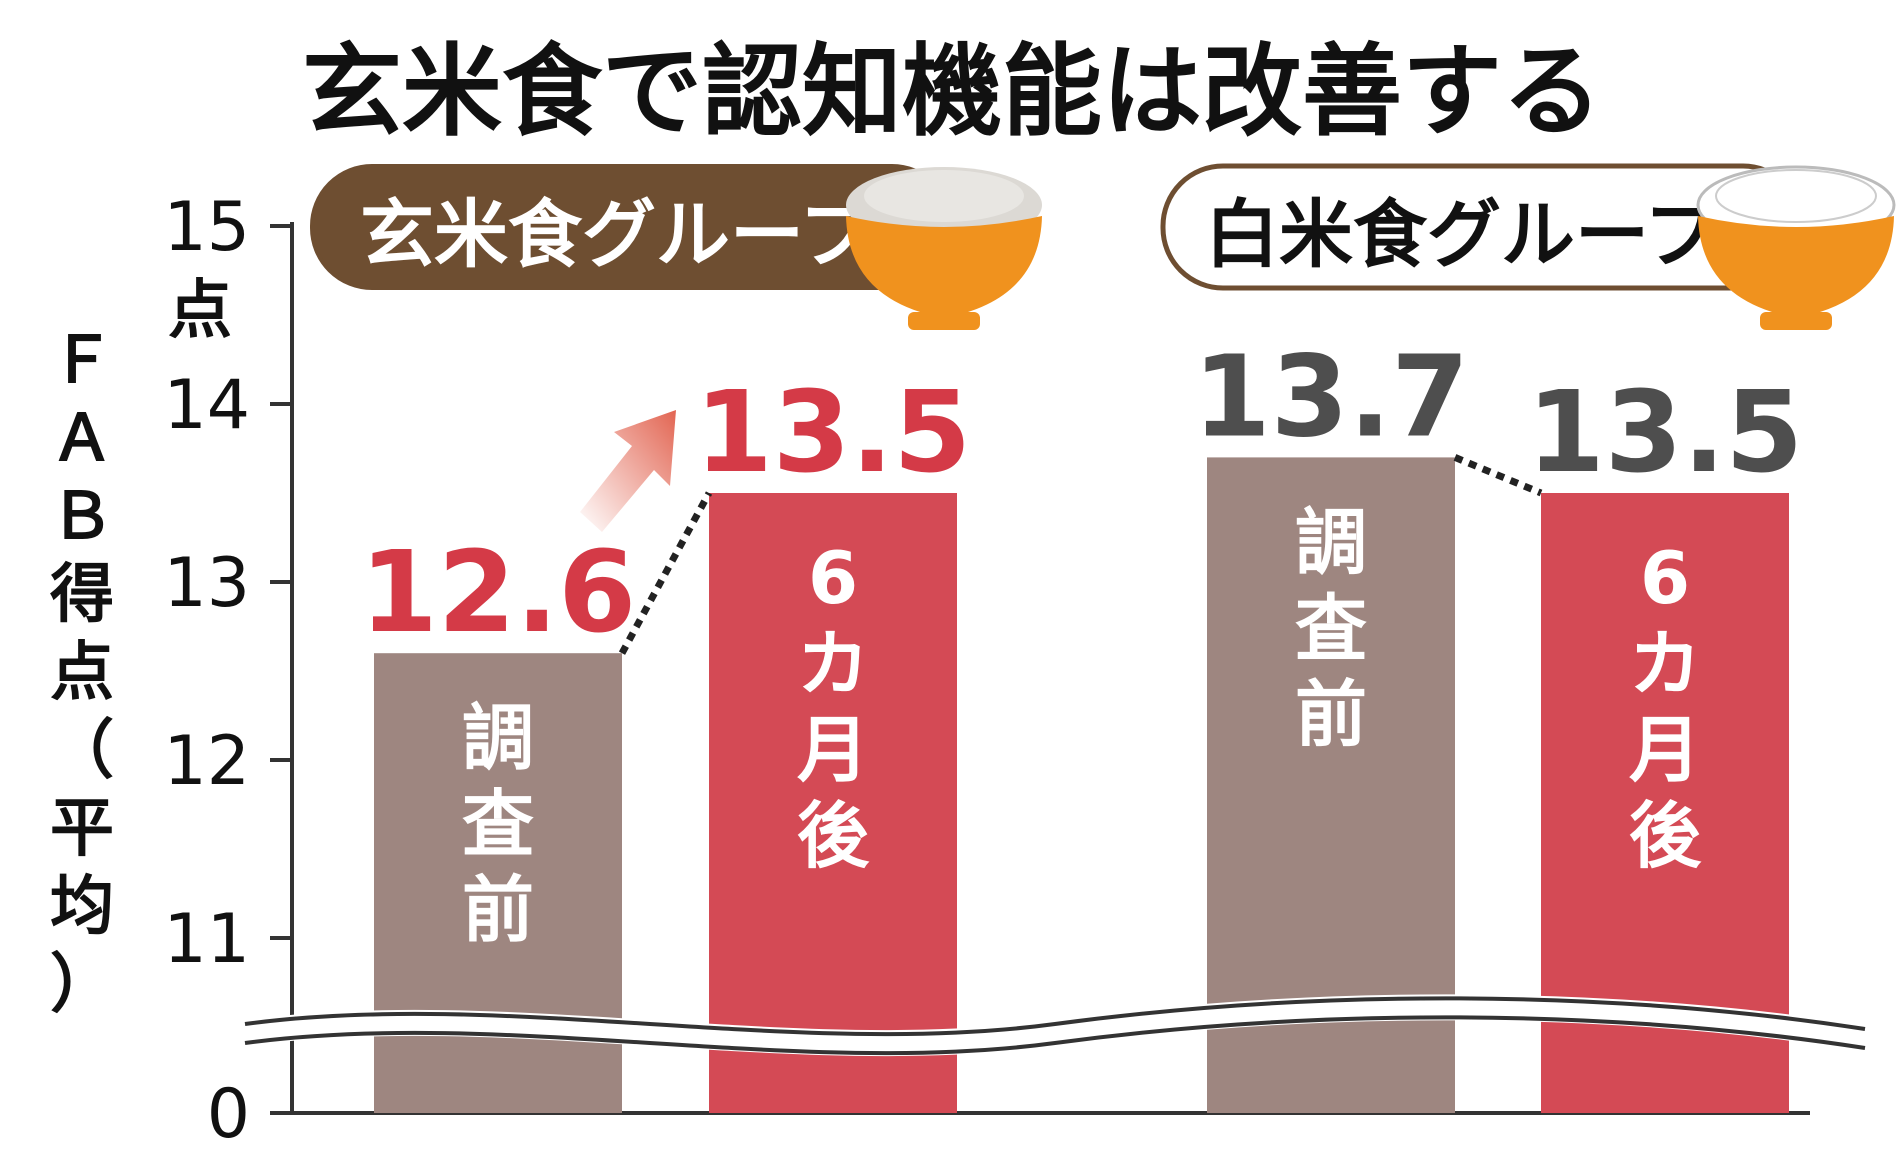 The width and height of the screenshot is (1904, 1158). I want to click on y-tick-label: 13, so click(206, 583).